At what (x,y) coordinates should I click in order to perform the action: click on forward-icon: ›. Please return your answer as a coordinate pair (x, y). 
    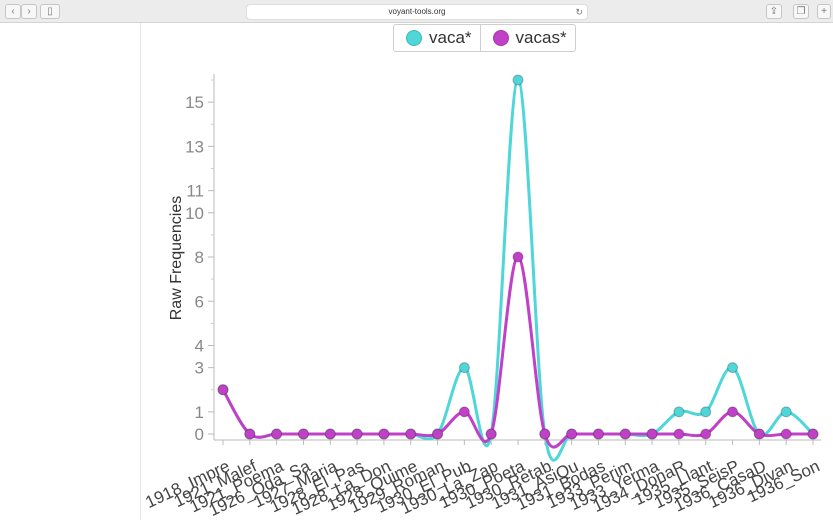
    Looking at the image, I should click on (29, 11).